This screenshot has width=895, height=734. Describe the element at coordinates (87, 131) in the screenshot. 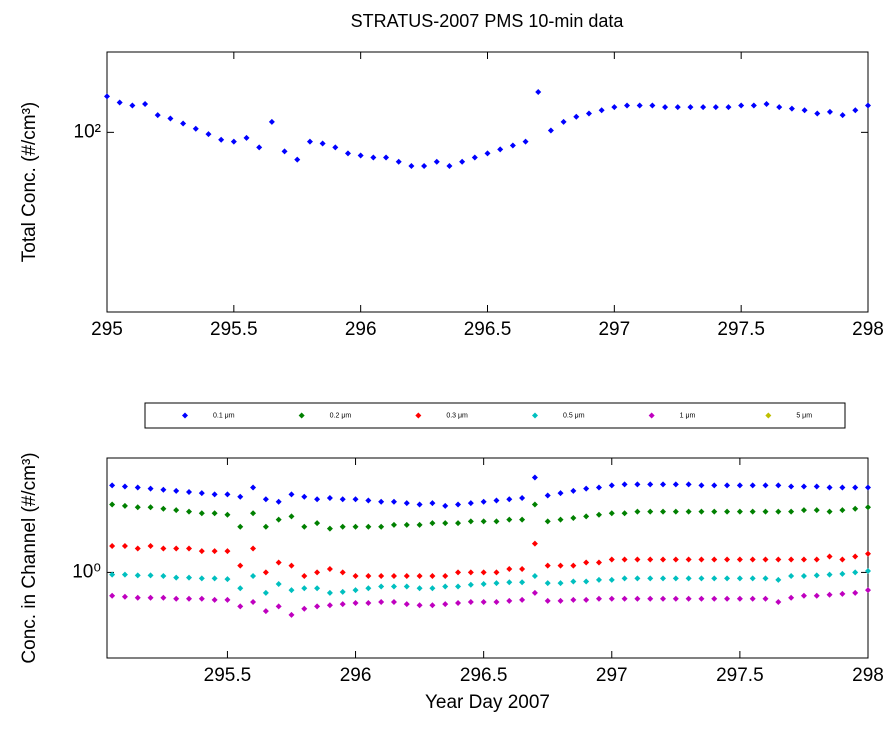

I see `y-tick-label: 10²` at that location.